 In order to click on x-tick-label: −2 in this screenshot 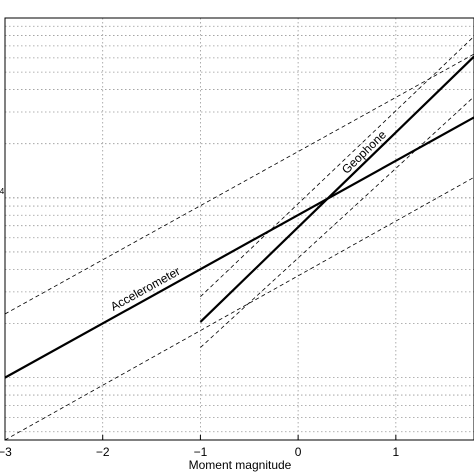, I will do `click(103, 452)`.